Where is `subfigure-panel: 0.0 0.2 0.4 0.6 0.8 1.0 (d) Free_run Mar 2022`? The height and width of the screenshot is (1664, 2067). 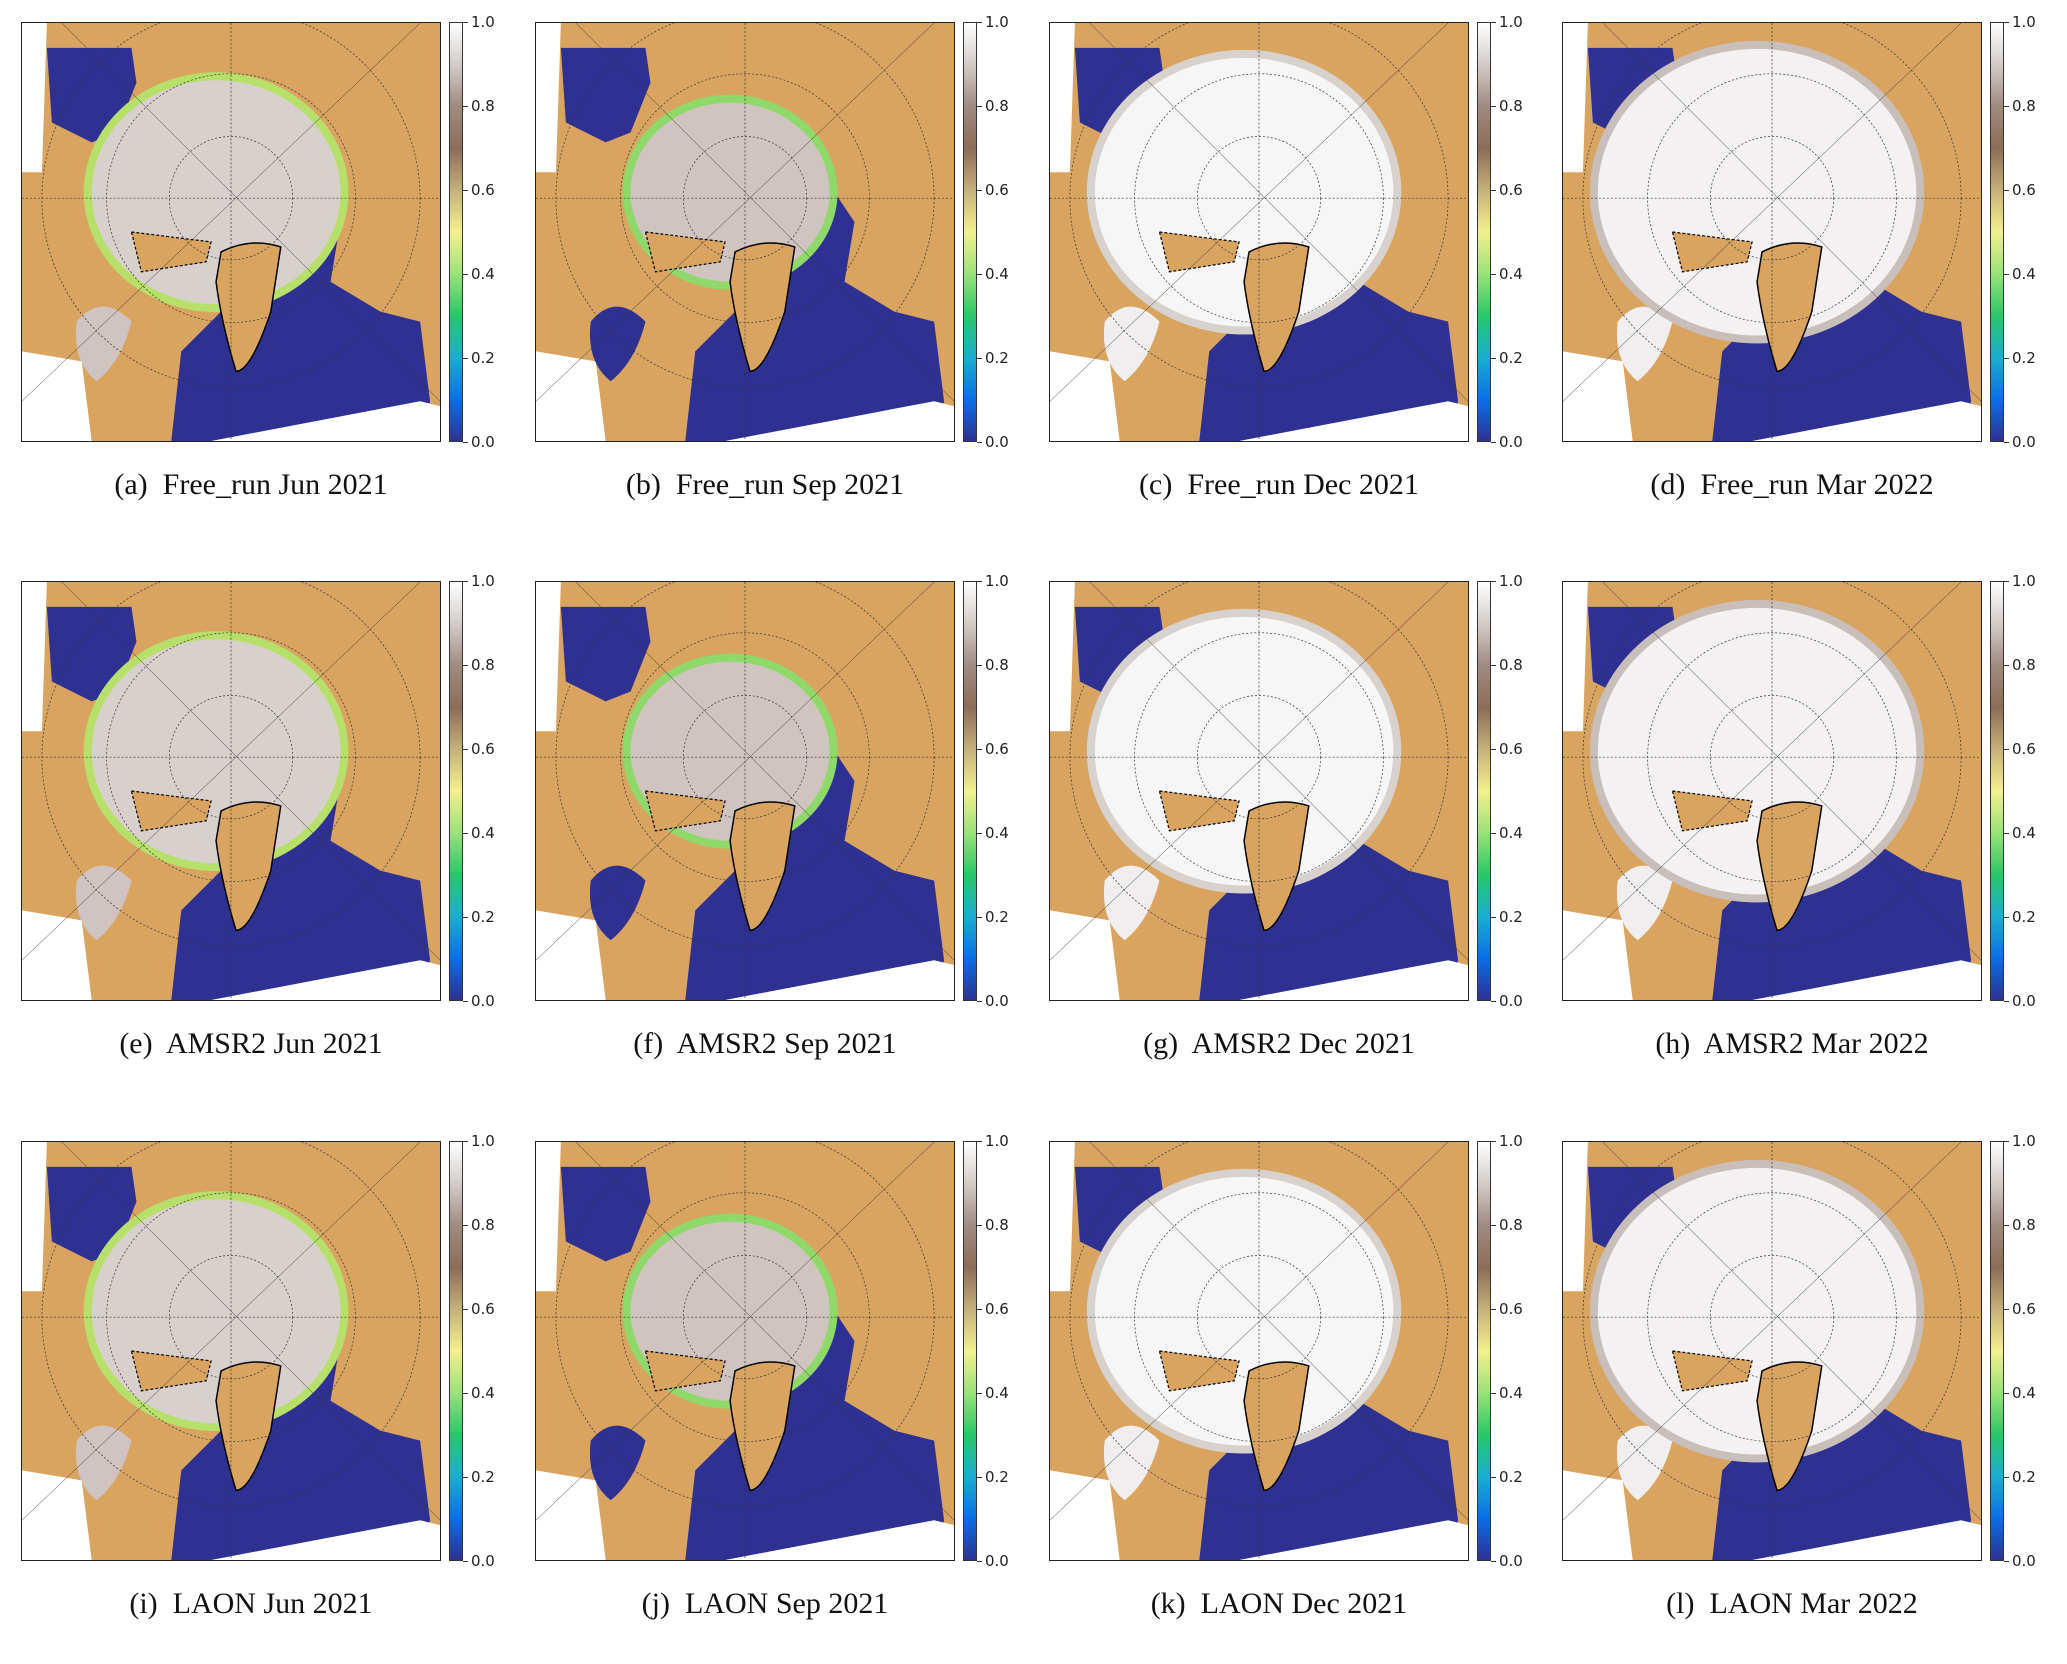
subfigure-panel: 0.0 0.2 0.4 0.6 0.8 1.0 (d) Free_run Mar 2022 is located at coordinates (1812, 278).